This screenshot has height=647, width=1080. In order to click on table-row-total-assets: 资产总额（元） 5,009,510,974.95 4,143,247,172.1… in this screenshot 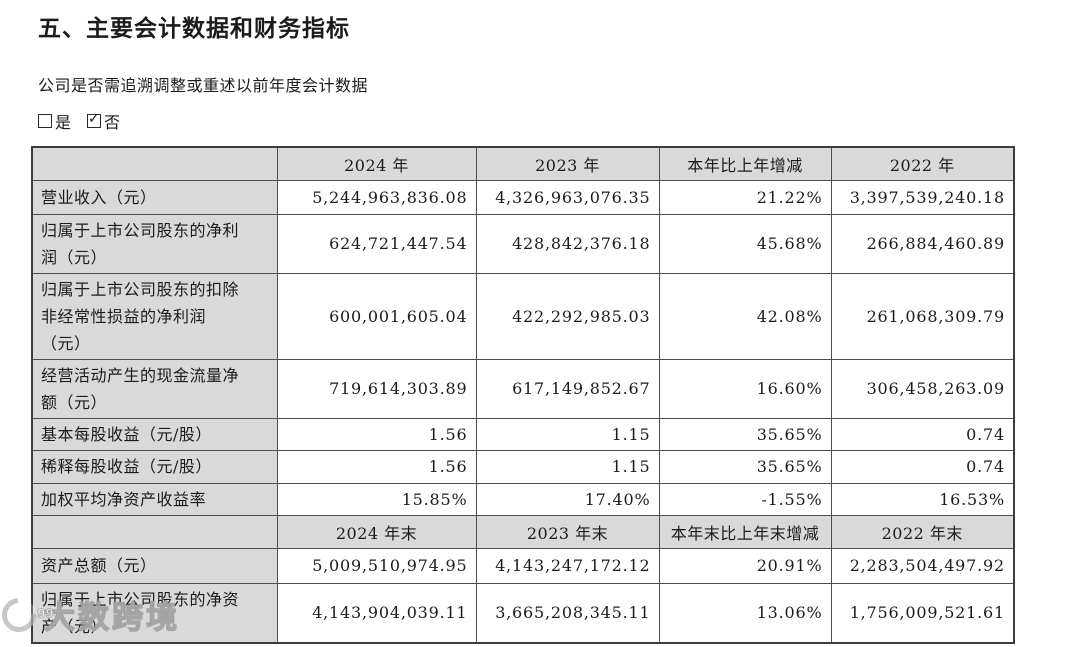, I will do `click(523, 565)`.